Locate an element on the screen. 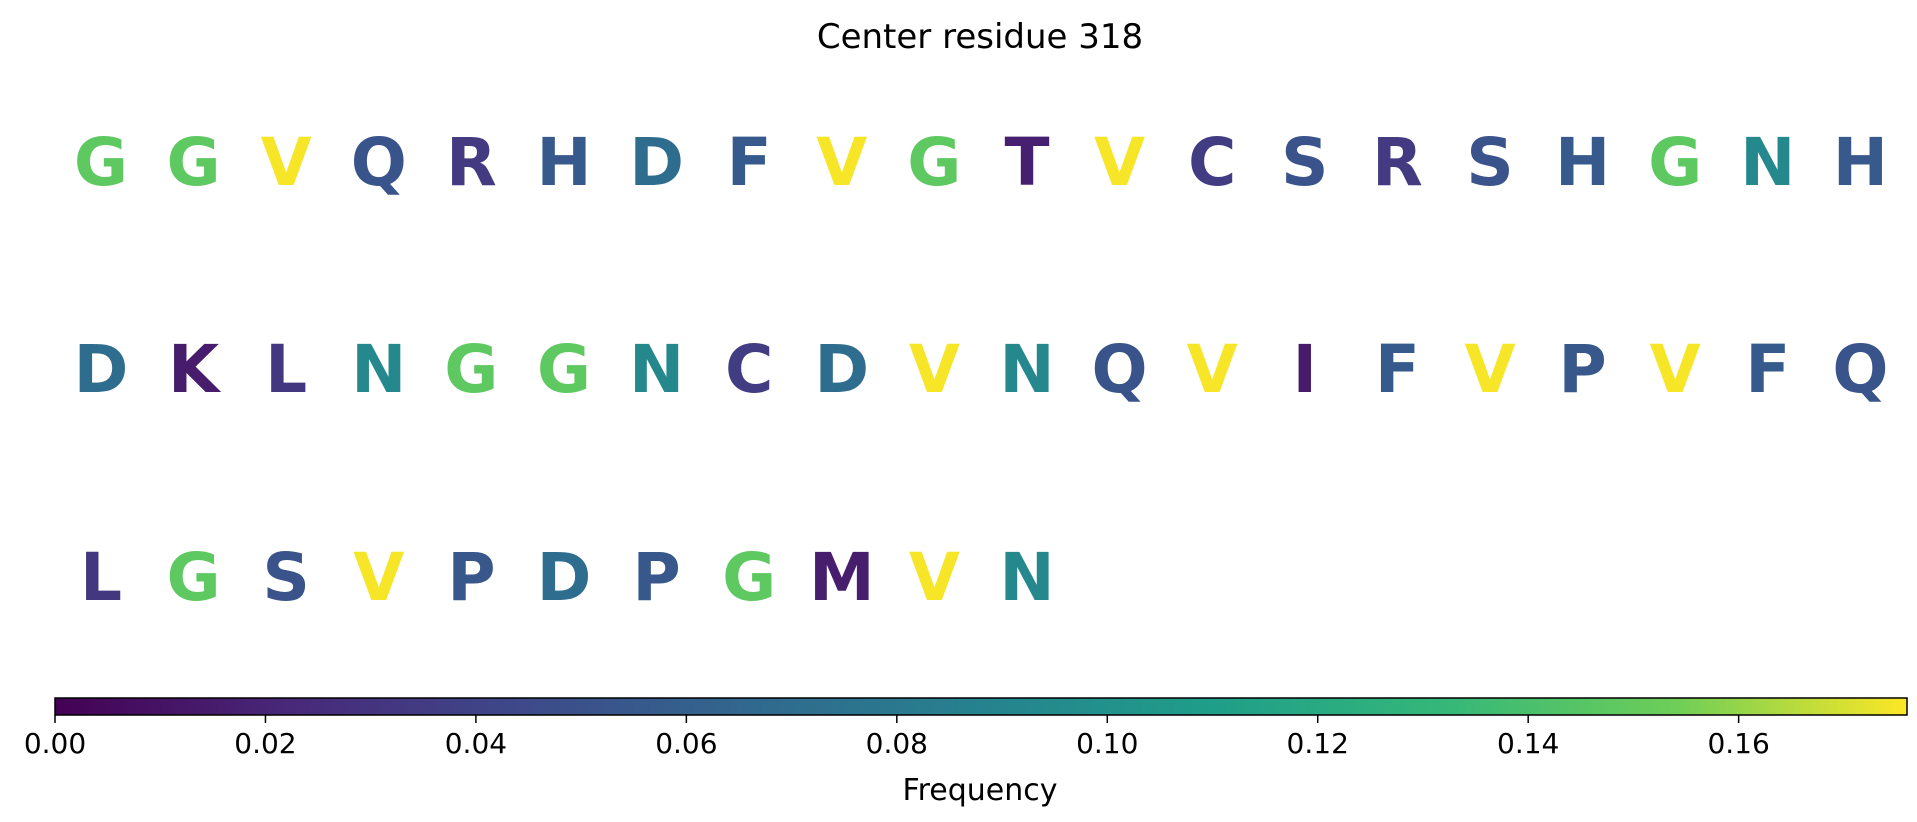  residue-letter: K is located at coordinates (195, 369).